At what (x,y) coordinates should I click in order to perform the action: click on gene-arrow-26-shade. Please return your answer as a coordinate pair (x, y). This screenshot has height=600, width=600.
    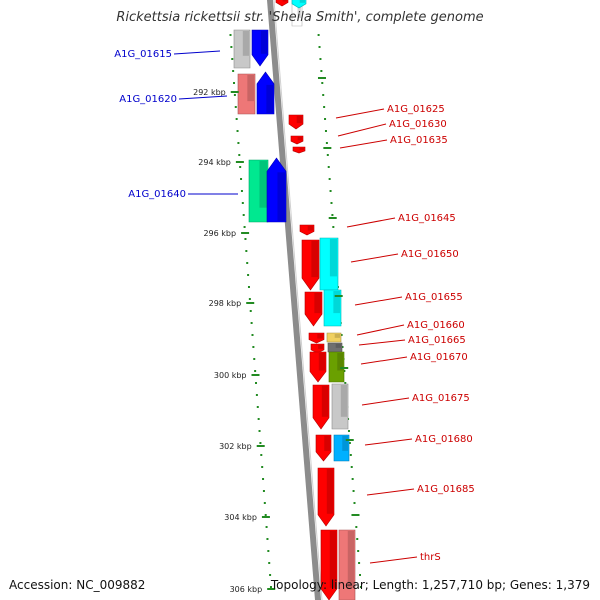
    Looking at the image, I should click on (345, 443).